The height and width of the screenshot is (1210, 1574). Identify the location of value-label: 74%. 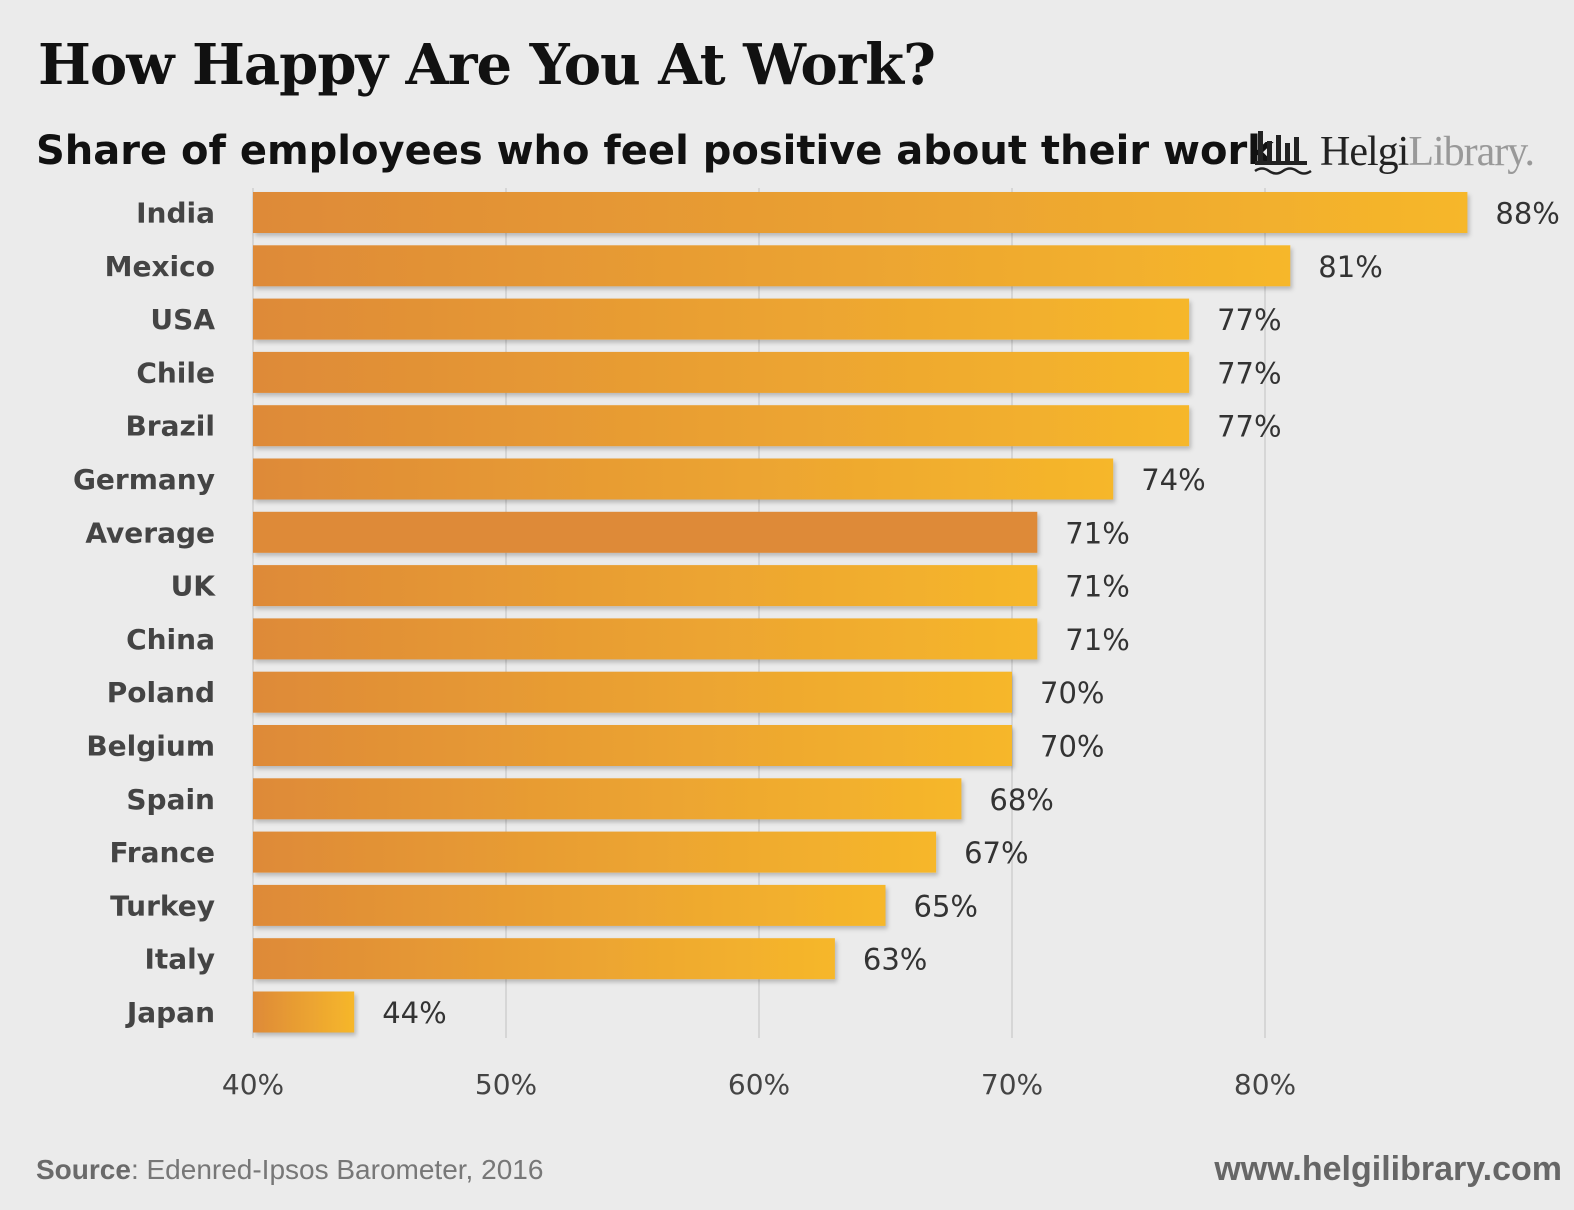
(1173, 480).